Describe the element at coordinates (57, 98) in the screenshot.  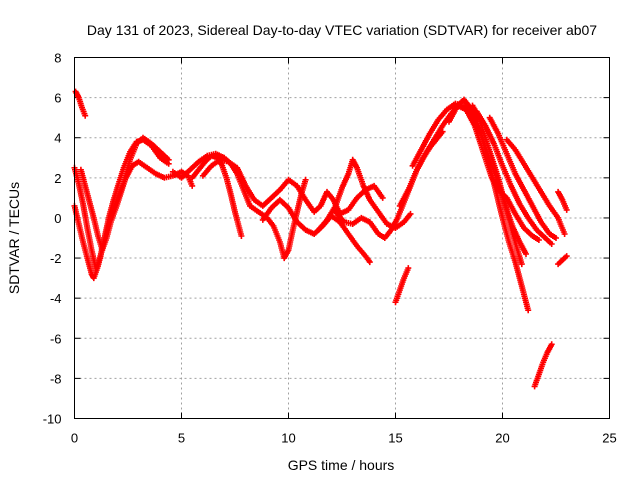
I see `y-tick-label: 6` at that location.